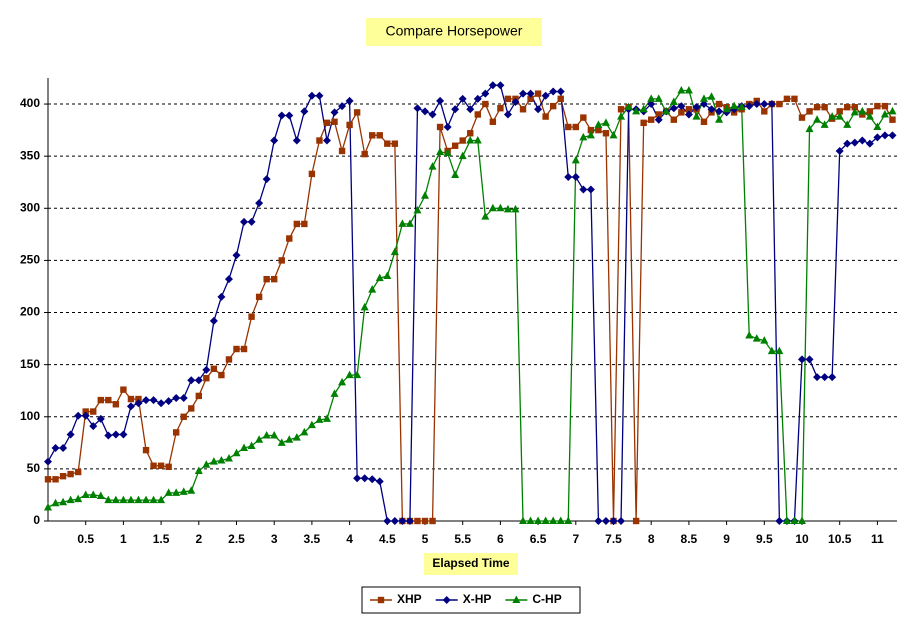 This screenshot has height=621, width=909. I want to click on x-tick-label: 11, so click(877, 539).